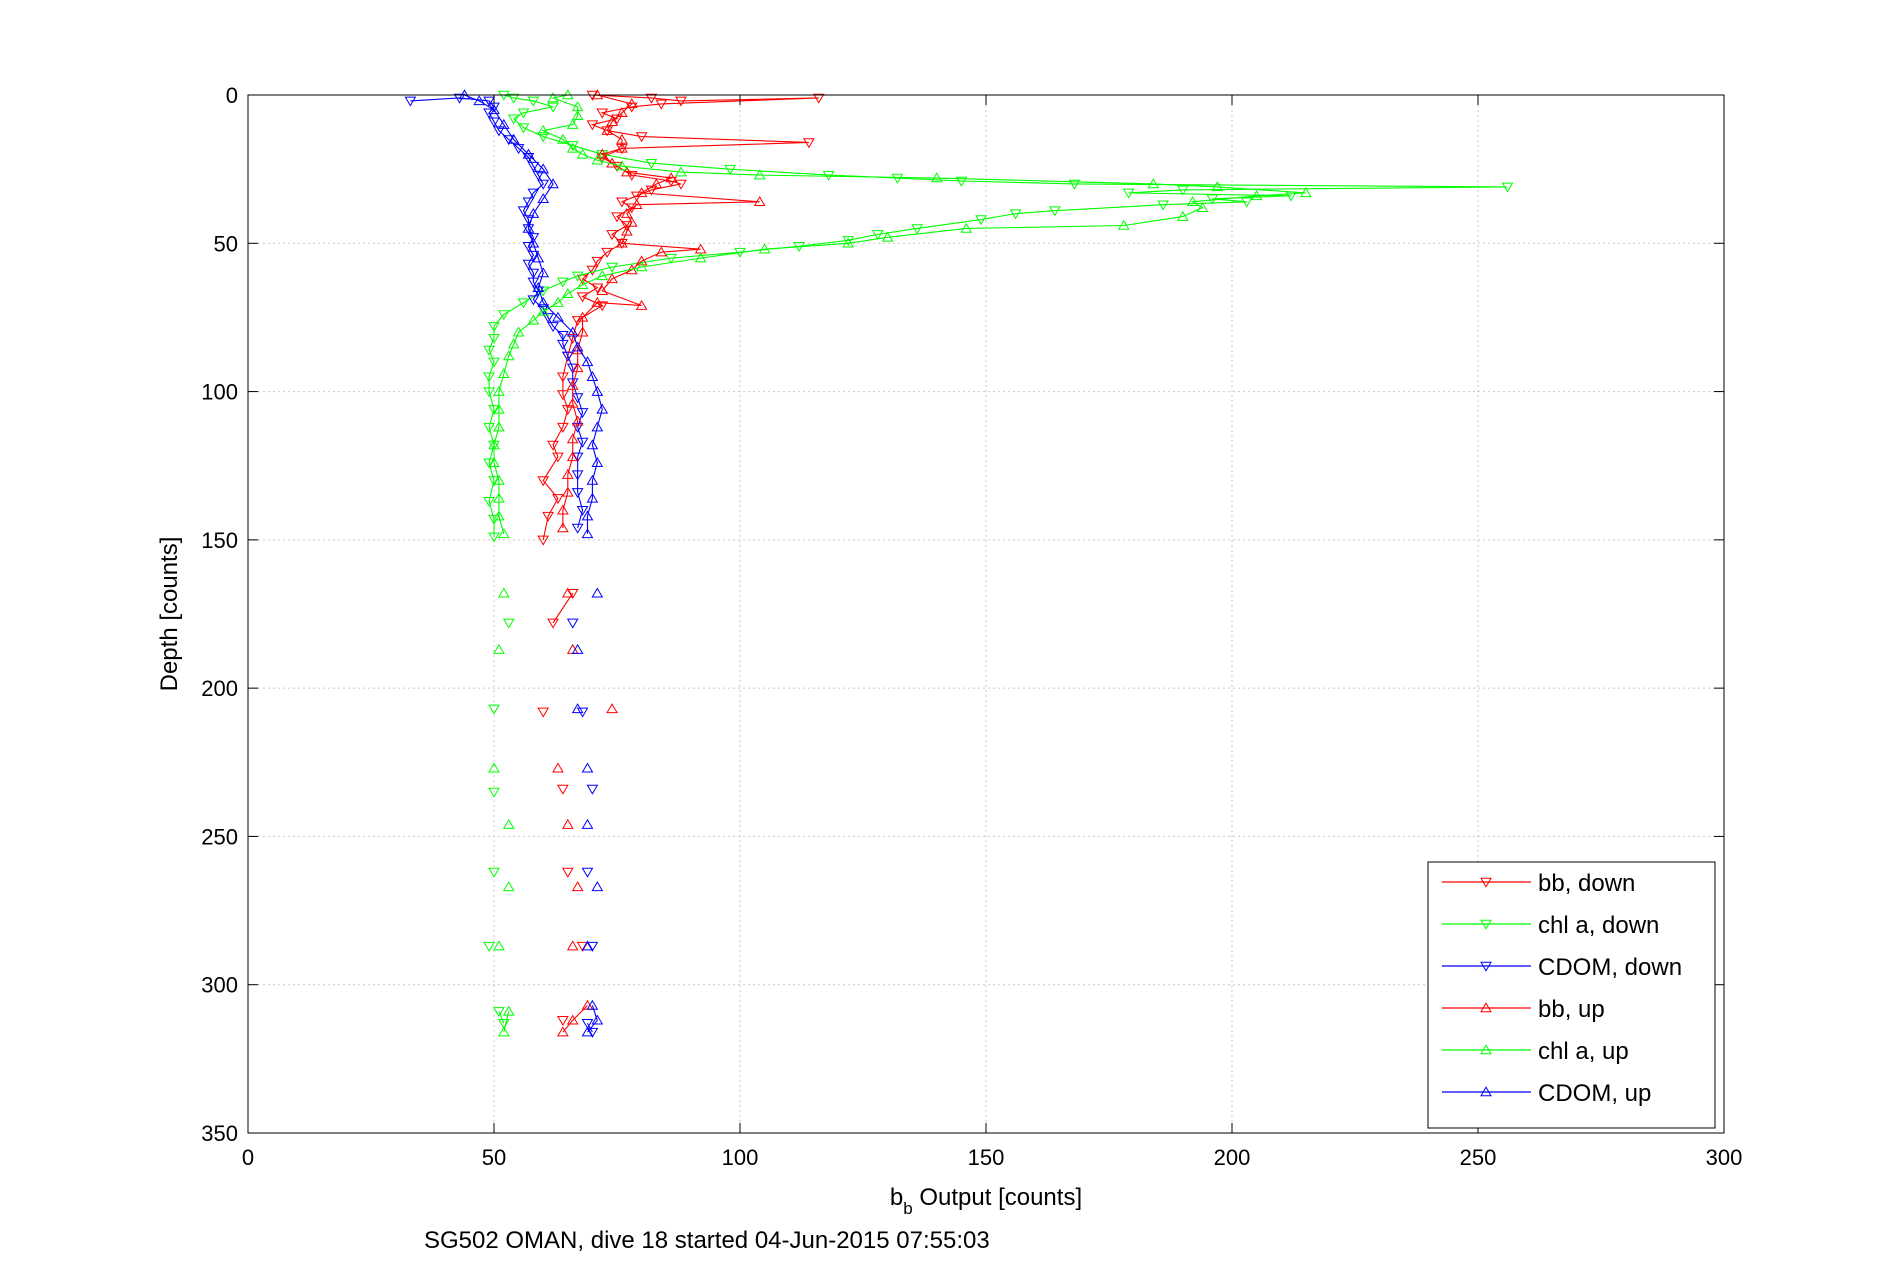  Describe the element at coordinates (219, 688) in the screenshot. I see `y-tick-label: 200` at that location.